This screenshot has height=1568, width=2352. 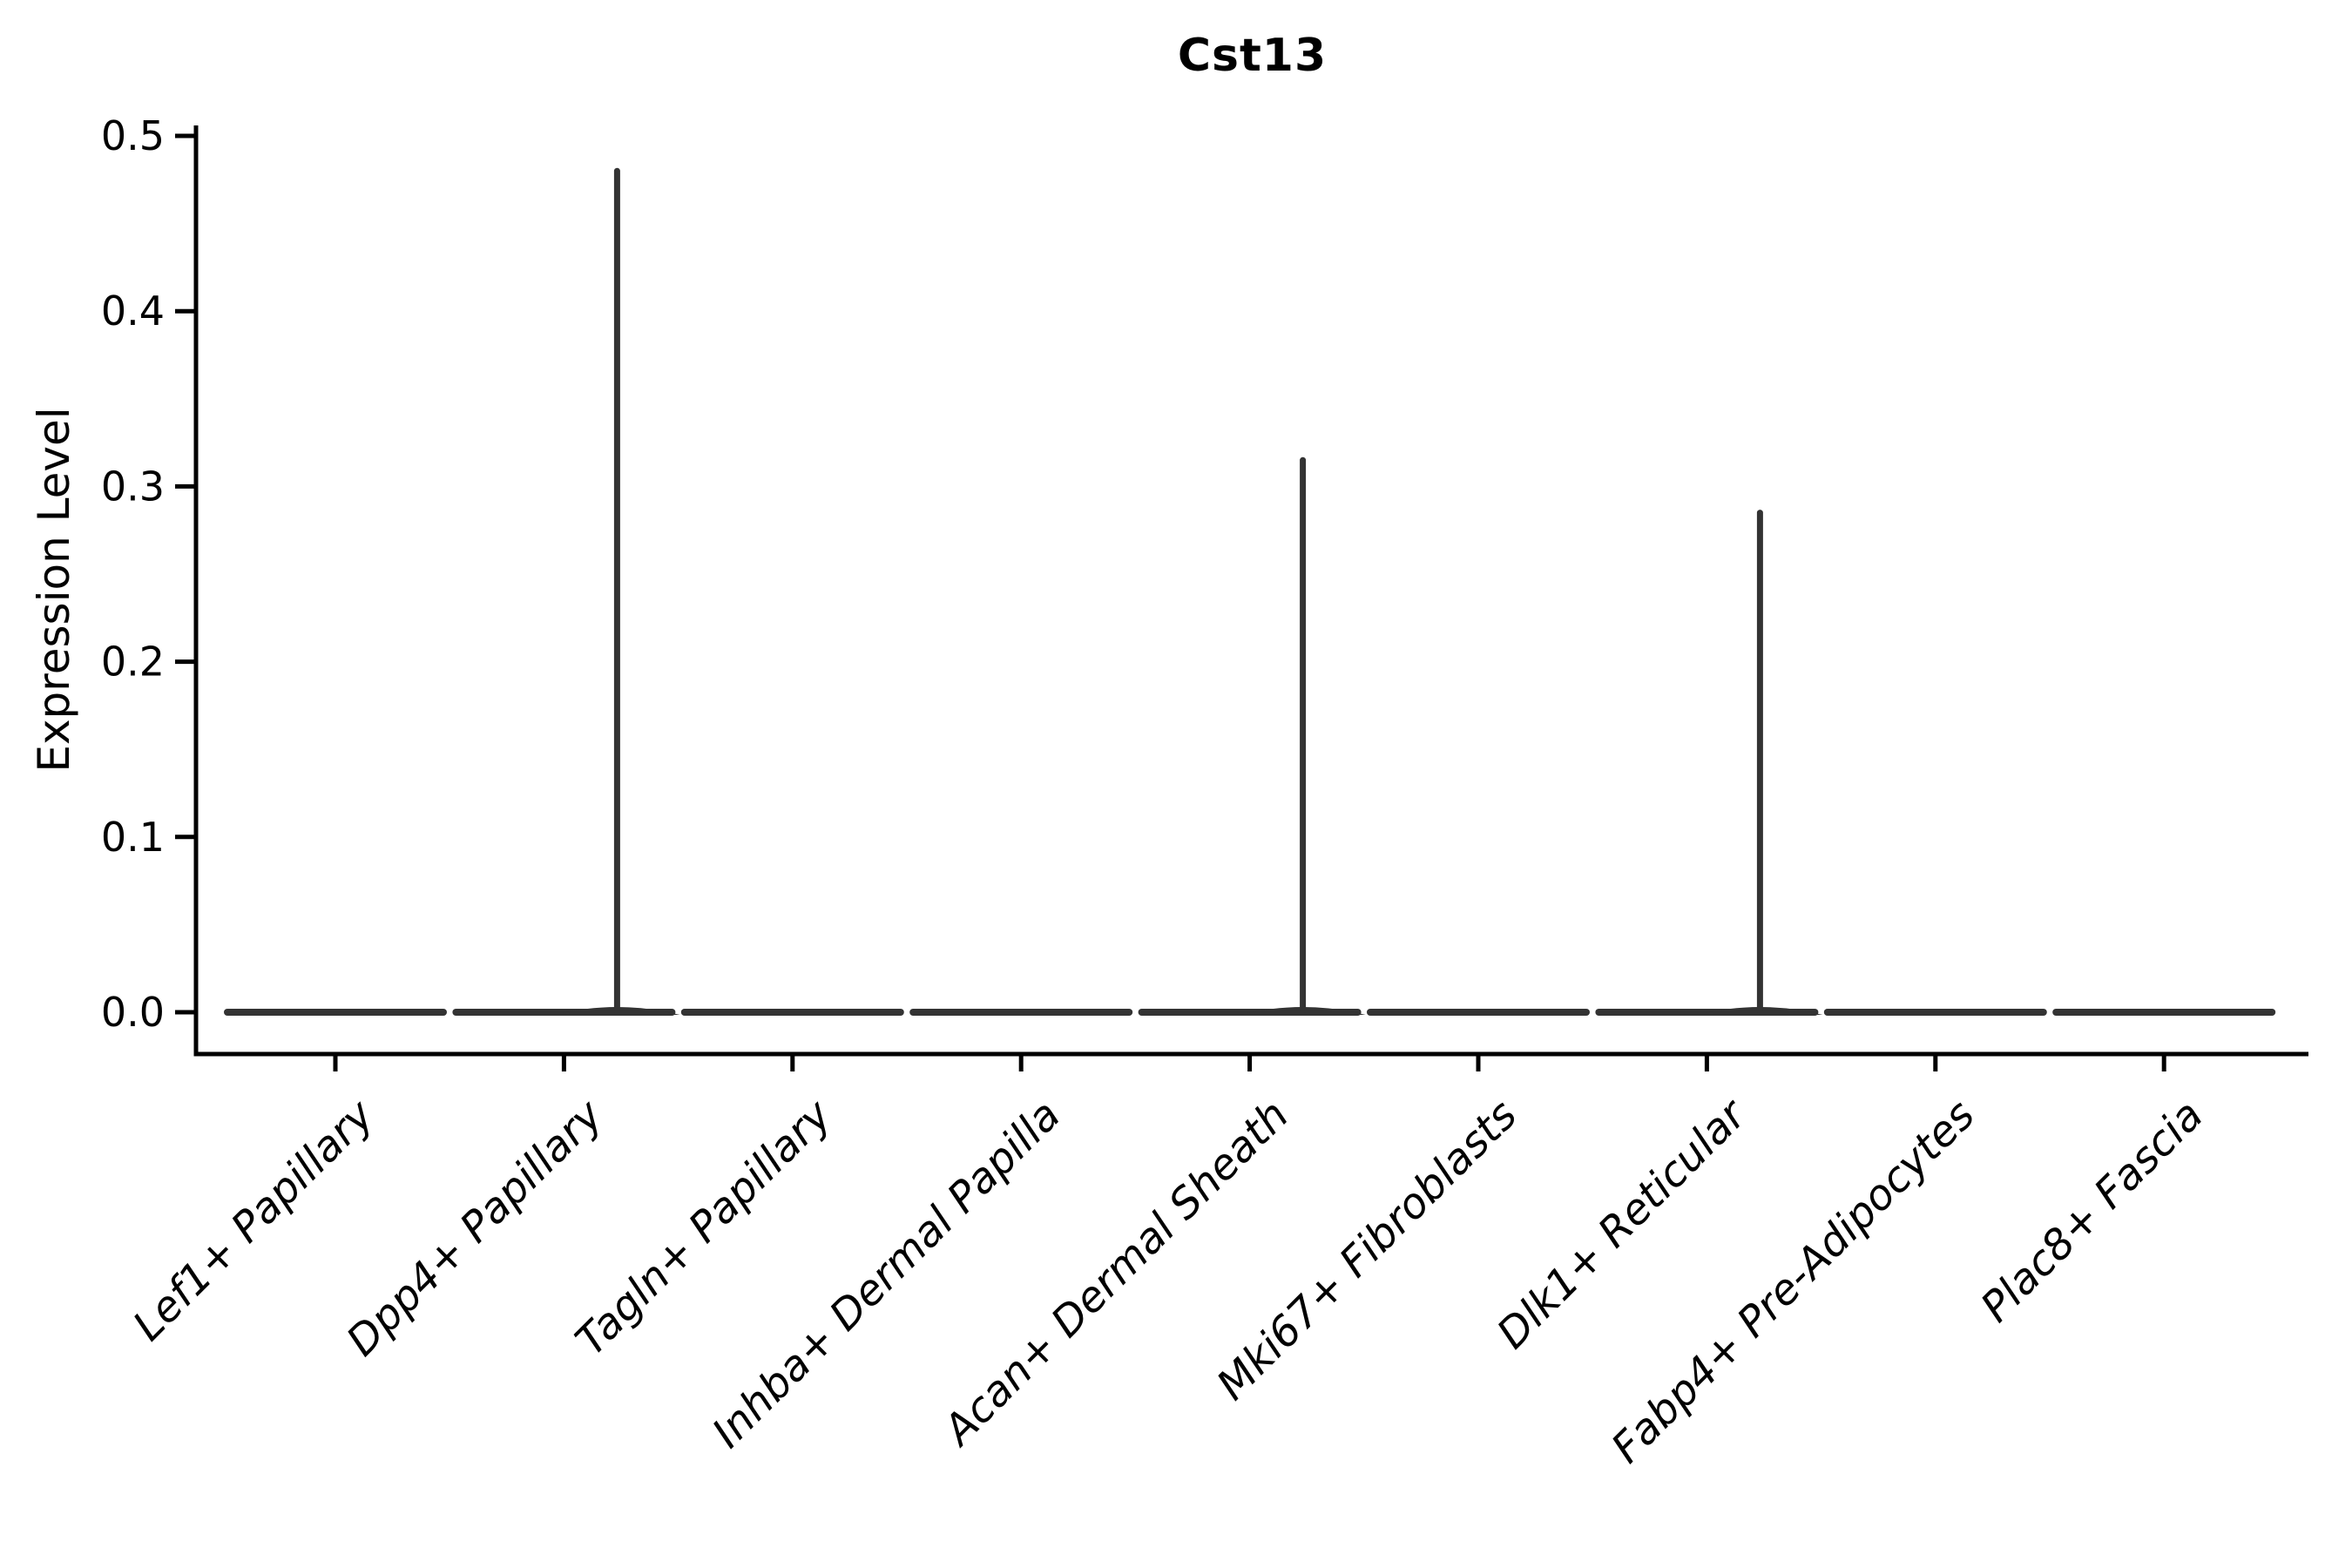 What do you see at coordinates (133, 662) in the screenshot?
I see `y-tick-label: 0.2` at bounding box center [133, 662].